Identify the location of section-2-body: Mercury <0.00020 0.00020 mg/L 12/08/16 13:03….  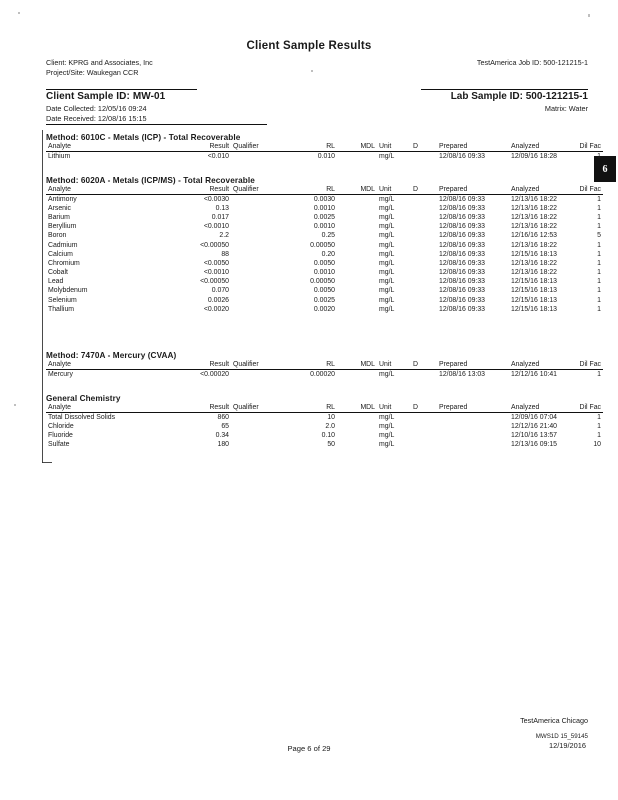
(324, 374).